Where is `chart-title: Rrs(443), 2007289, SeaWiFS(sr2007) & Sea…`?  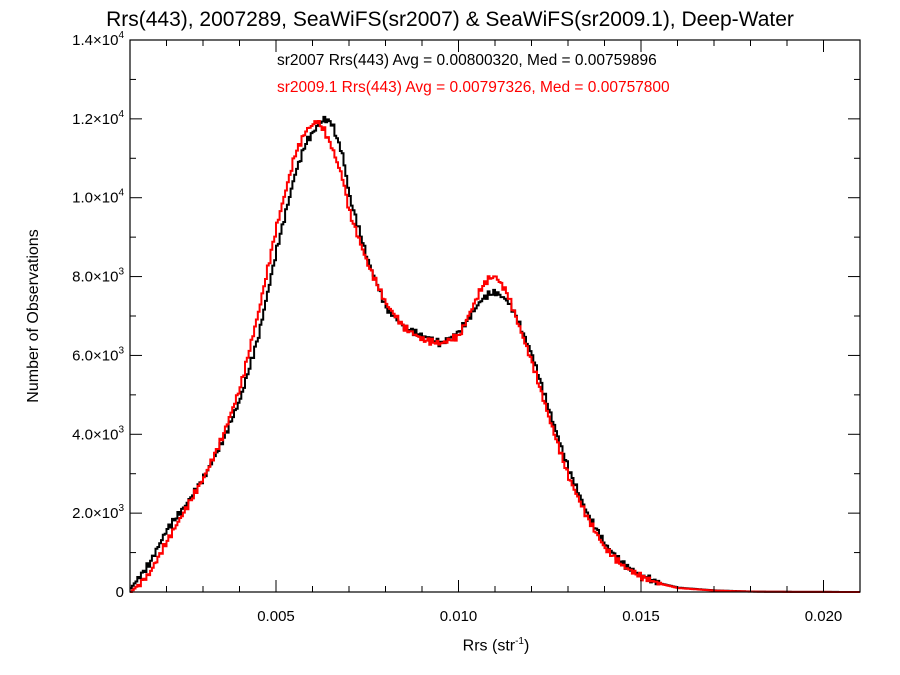 chart-title: Rrs(443), 2007289, SeaWiFS(sr2007) & Sea… is located at coordinates (450, 19).